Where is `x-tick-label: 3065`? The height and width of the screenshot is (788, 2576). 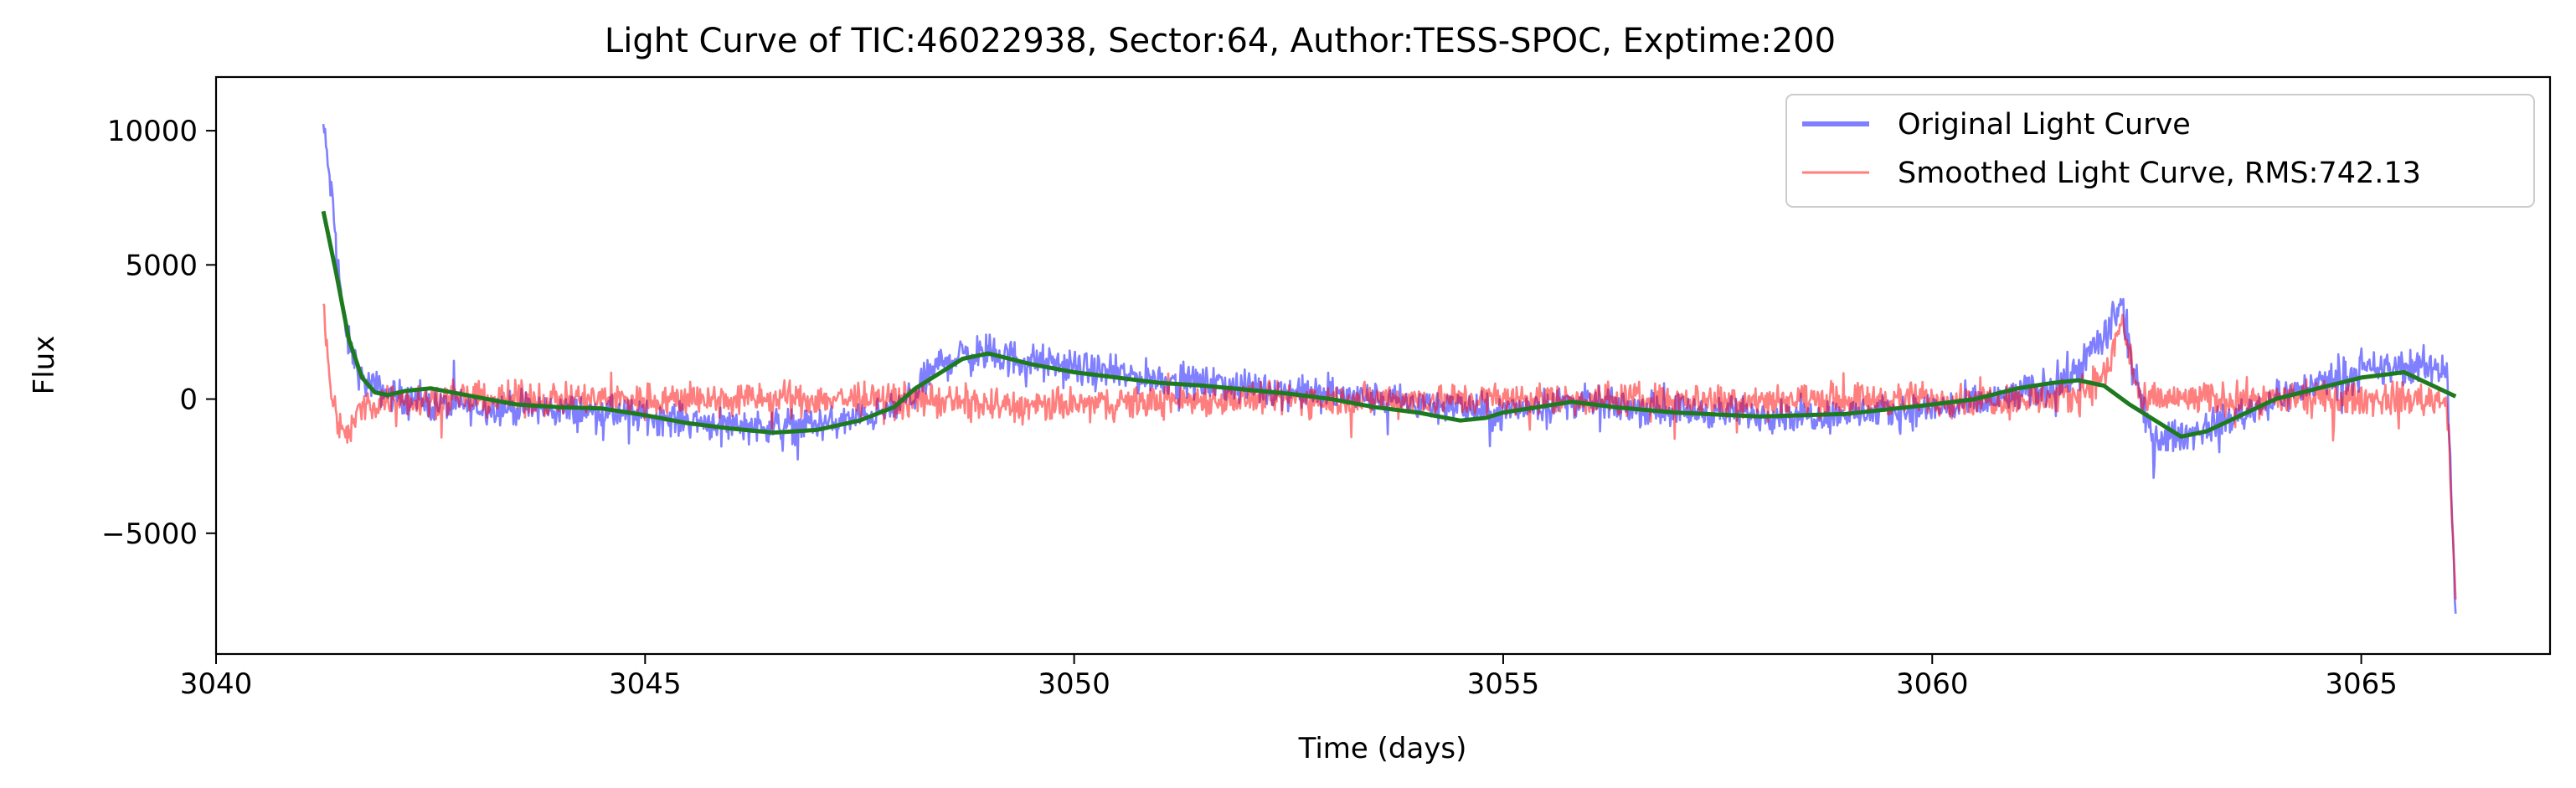
x-tick-label: 3065 is located at coordinates (2361, 684).